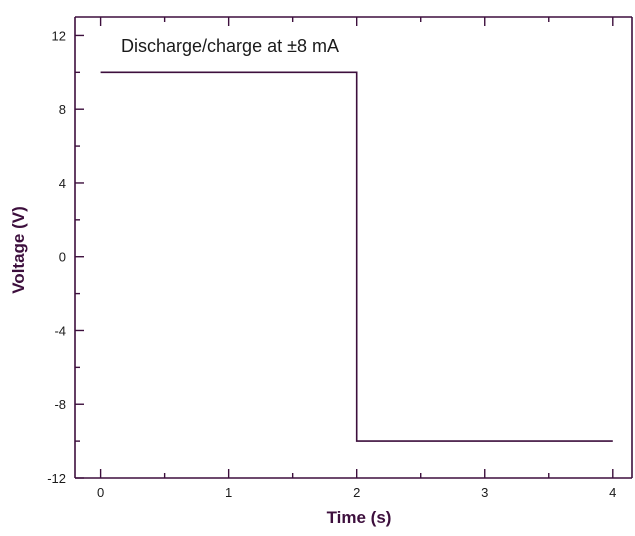  What do you see at coordinates (60, 330) in the screenshot?
I see `y-tick-label: -4` at bounding box center [60, 330].